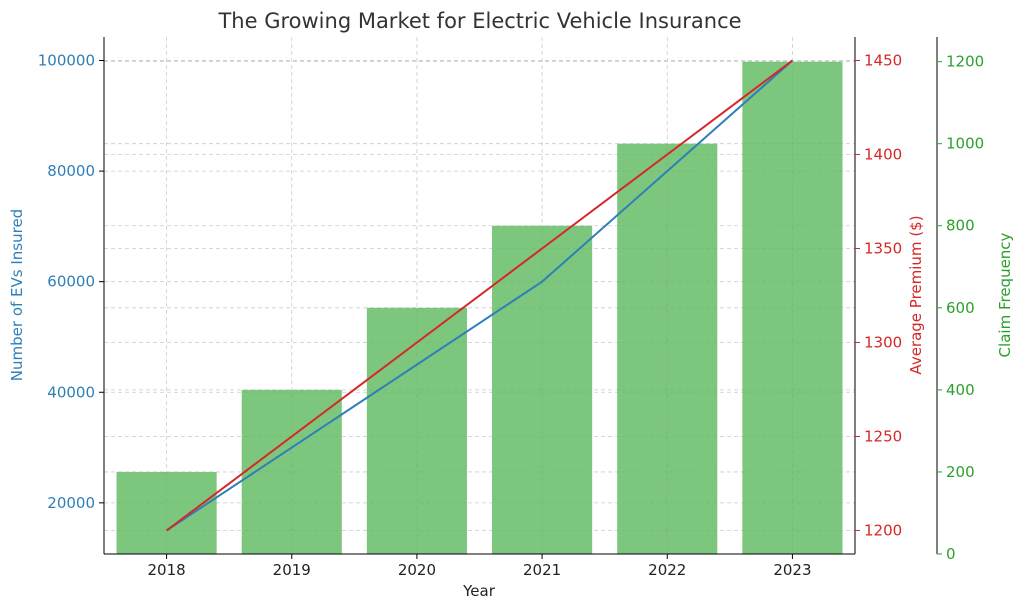 This screenshot has width=1024, height=614. I want to click on bar-claim-frequency-2018, so click(167, 513).